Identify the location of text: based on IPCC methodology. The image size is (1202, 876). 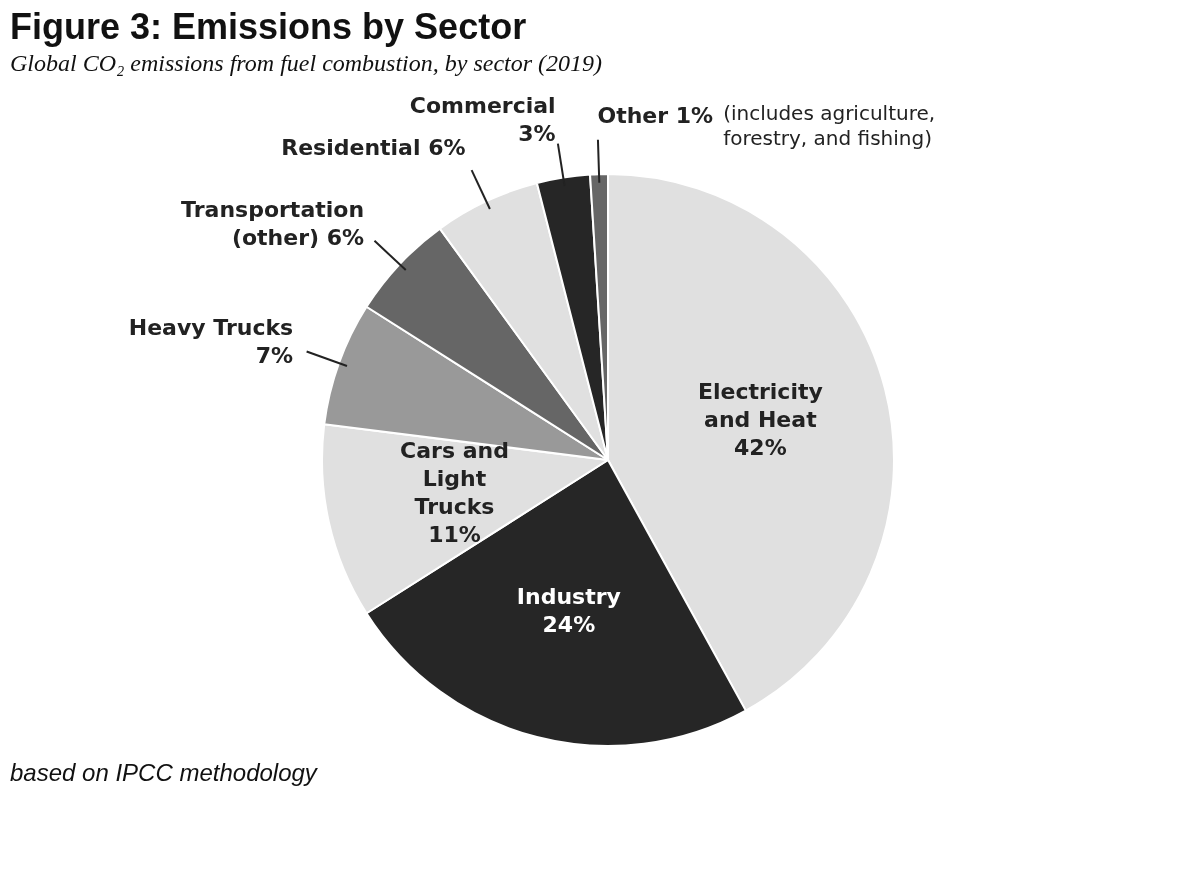
(163, 773).